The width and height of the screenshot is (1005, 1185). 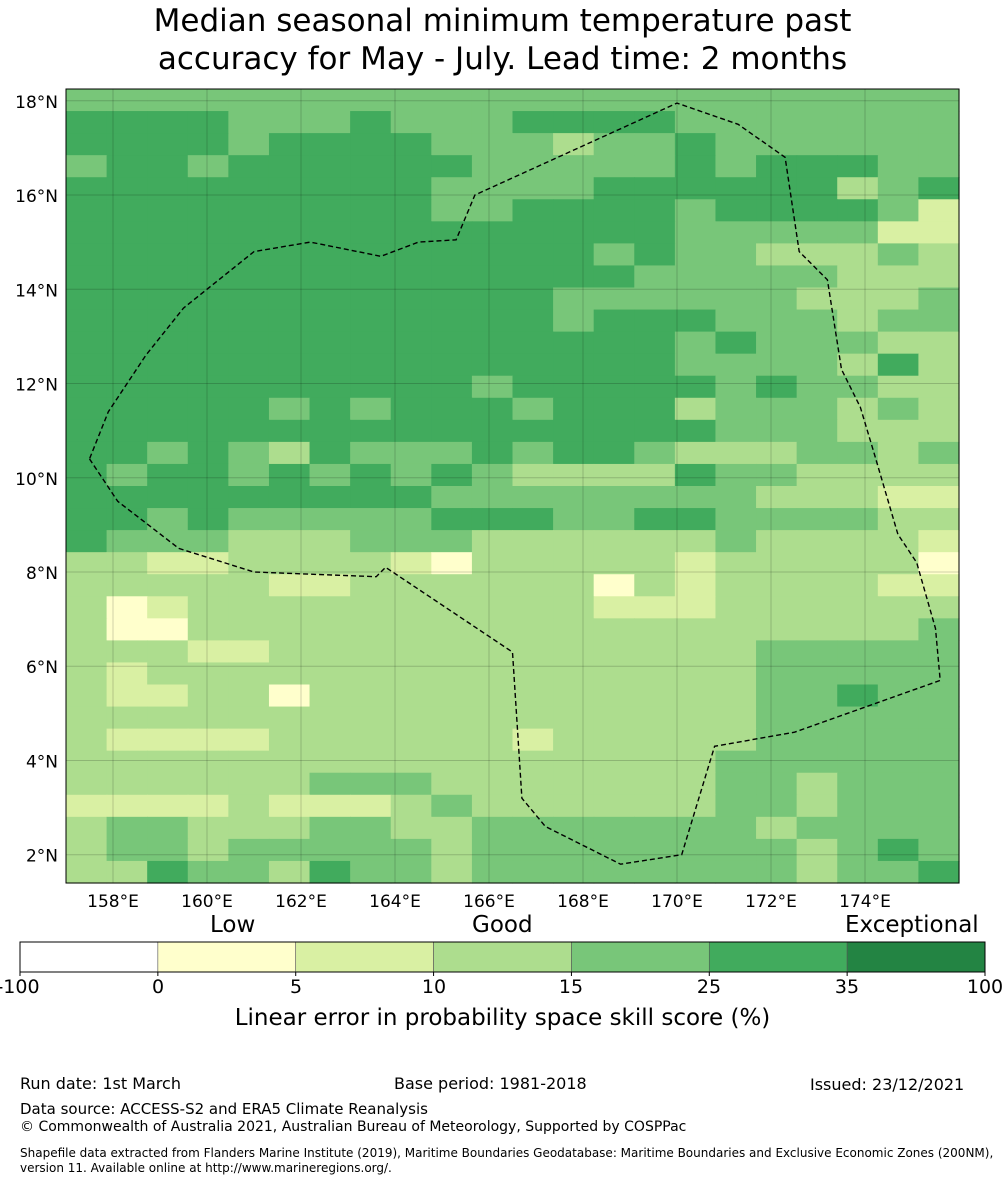 I want to click on longitude-tick-label: 170°E, so click(x=677, y=902).